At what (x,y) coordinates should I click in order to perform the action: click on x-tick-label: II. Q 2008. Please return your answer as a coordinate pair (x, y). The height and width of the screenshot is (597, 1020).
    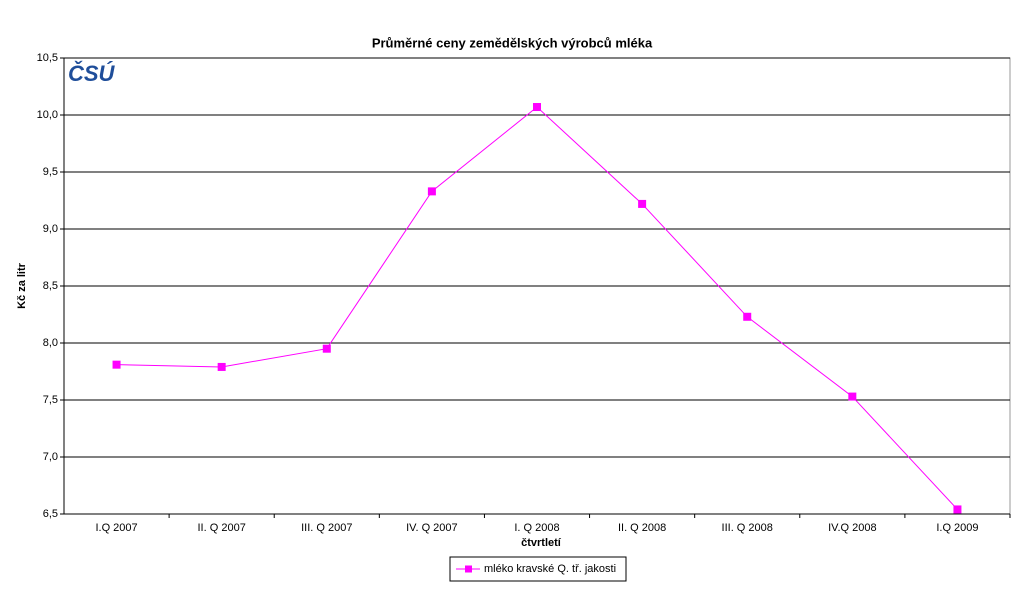
    Looking at the image, I should click on (642, 528).